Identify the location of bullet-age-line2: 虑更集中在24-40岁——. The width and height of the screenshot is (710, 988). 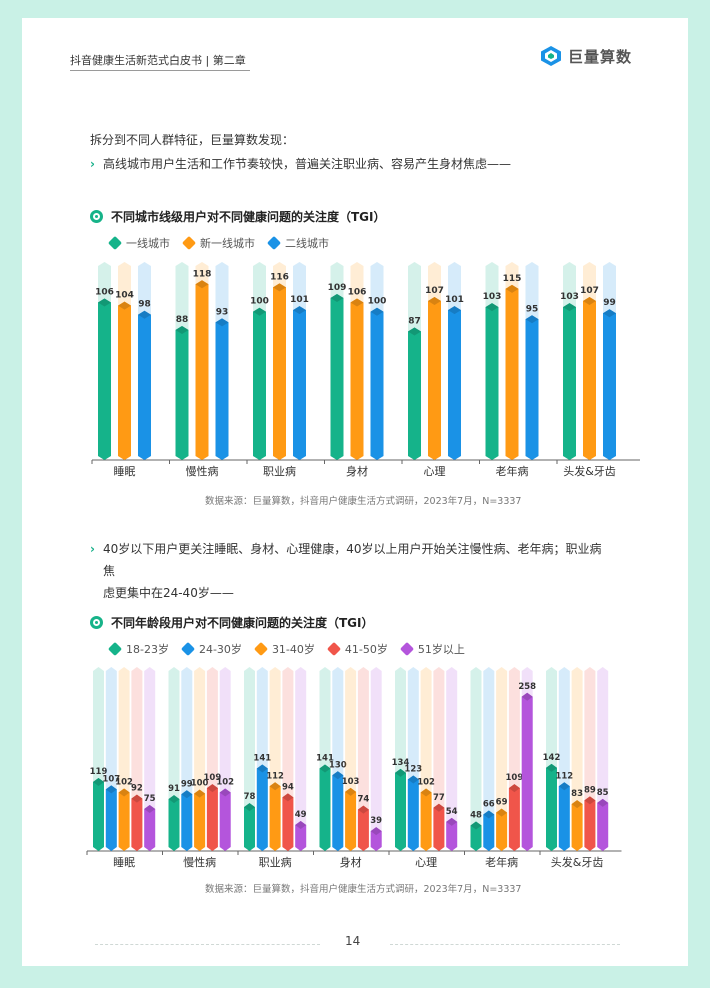
(168, 593).